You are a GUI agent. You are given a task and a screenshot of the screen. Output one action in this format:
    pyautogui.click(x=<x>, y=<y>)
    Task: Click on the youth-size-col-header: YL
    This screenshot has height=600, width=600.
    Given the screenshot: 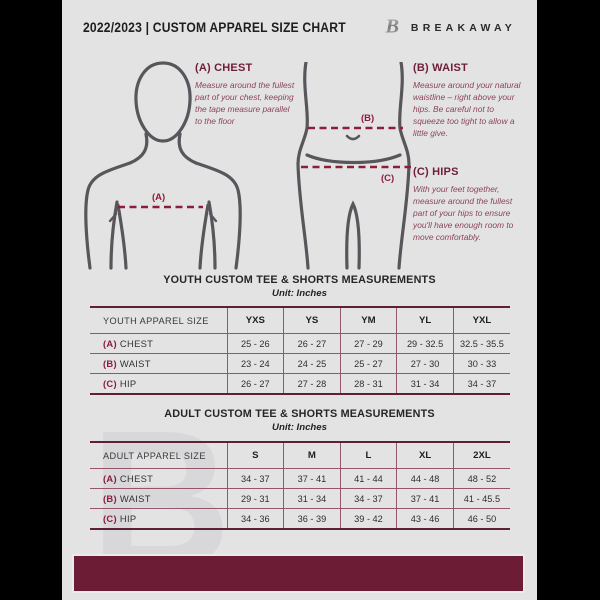 What is the action you would take?
    pyautogui.click(x=425, y=320)
    